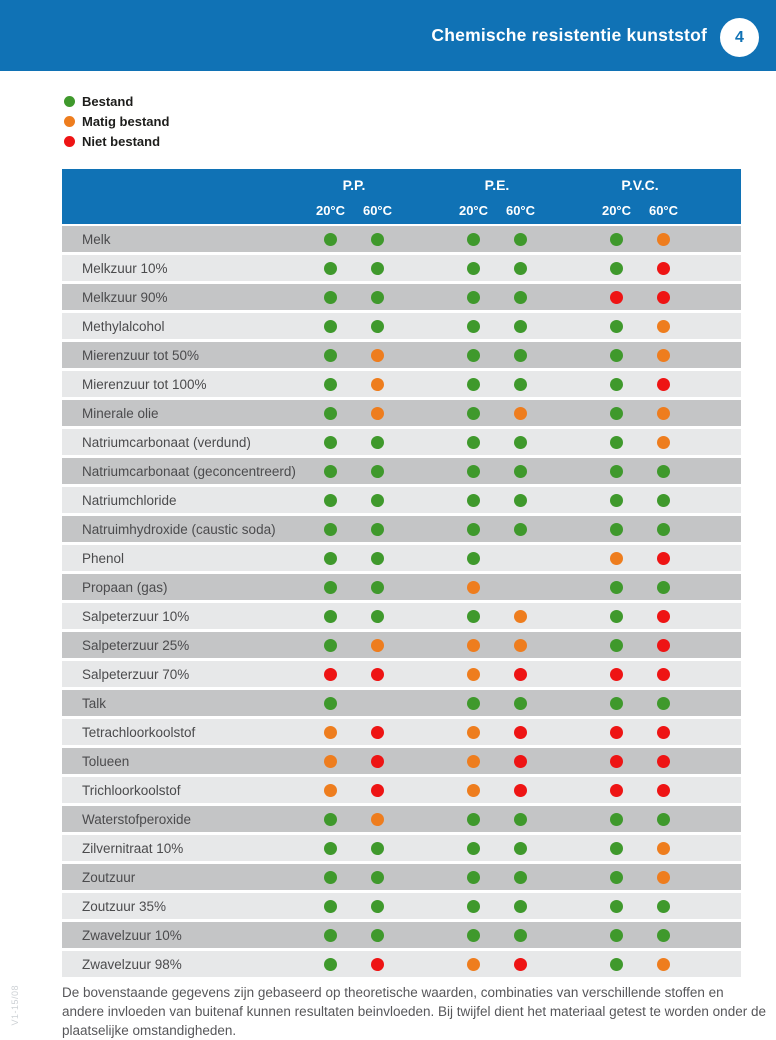 The width and height of the screenshot is (776, 1040). I want to click on legend-label: Niet bestand, so click(121, 141).